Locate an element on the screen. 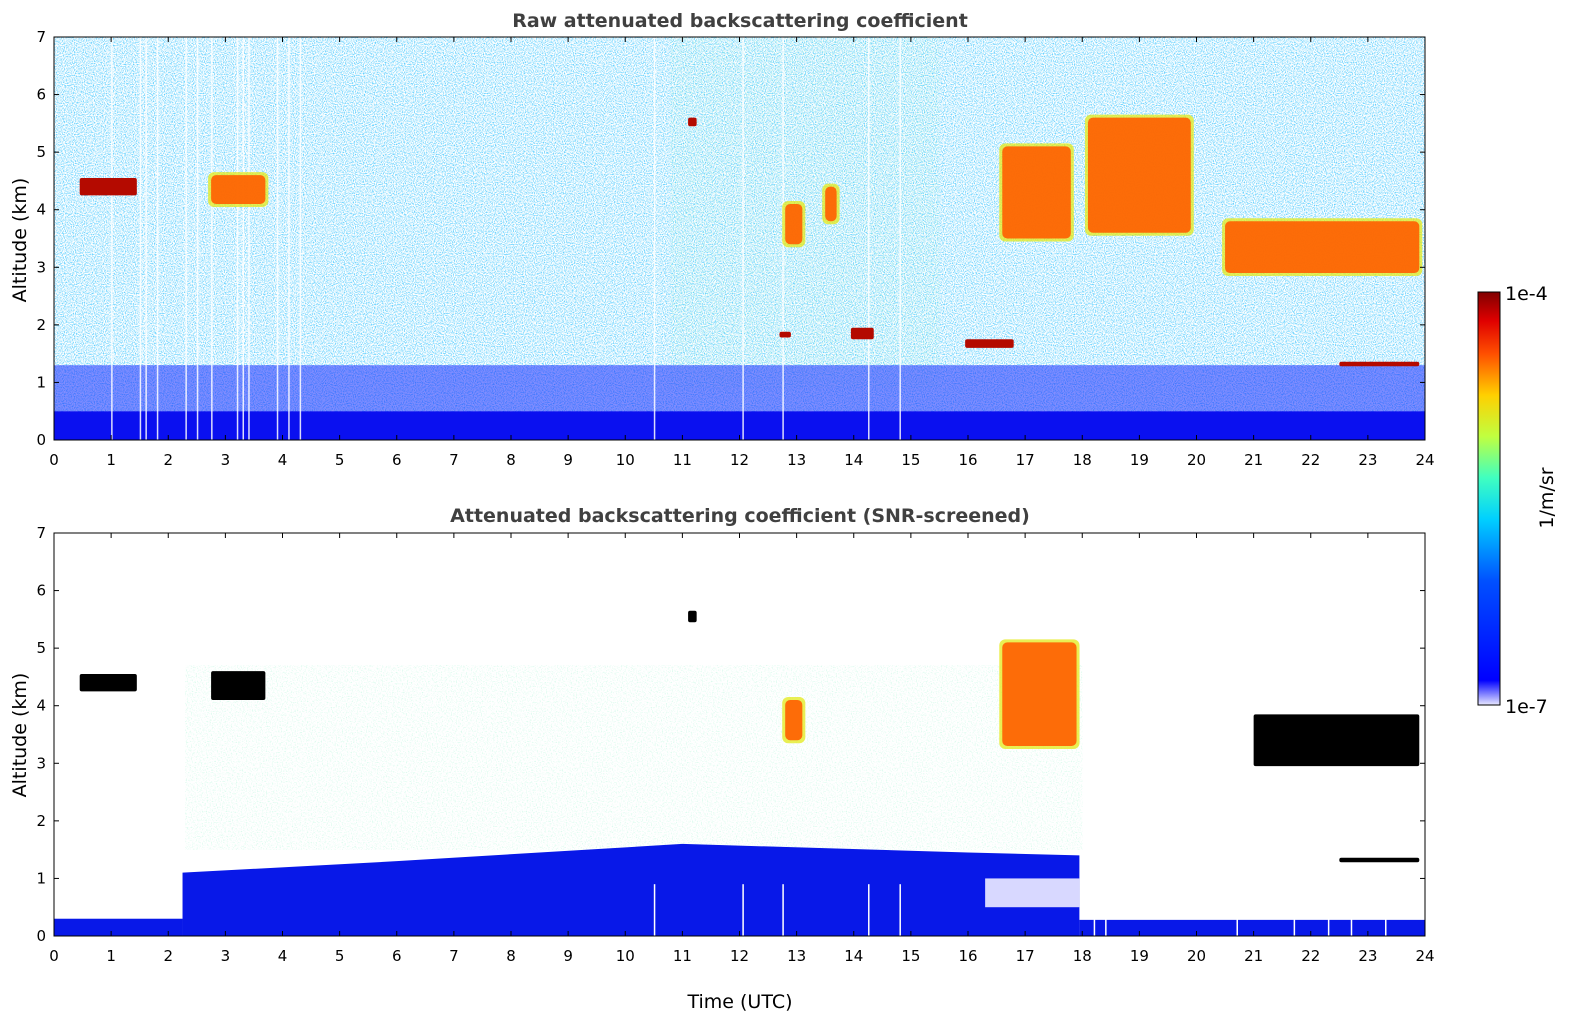 Image resolution: width=1595 pixels, height=1020 pixels. raw-x-tick-label: 21 is located at coordinates (1253, 460).